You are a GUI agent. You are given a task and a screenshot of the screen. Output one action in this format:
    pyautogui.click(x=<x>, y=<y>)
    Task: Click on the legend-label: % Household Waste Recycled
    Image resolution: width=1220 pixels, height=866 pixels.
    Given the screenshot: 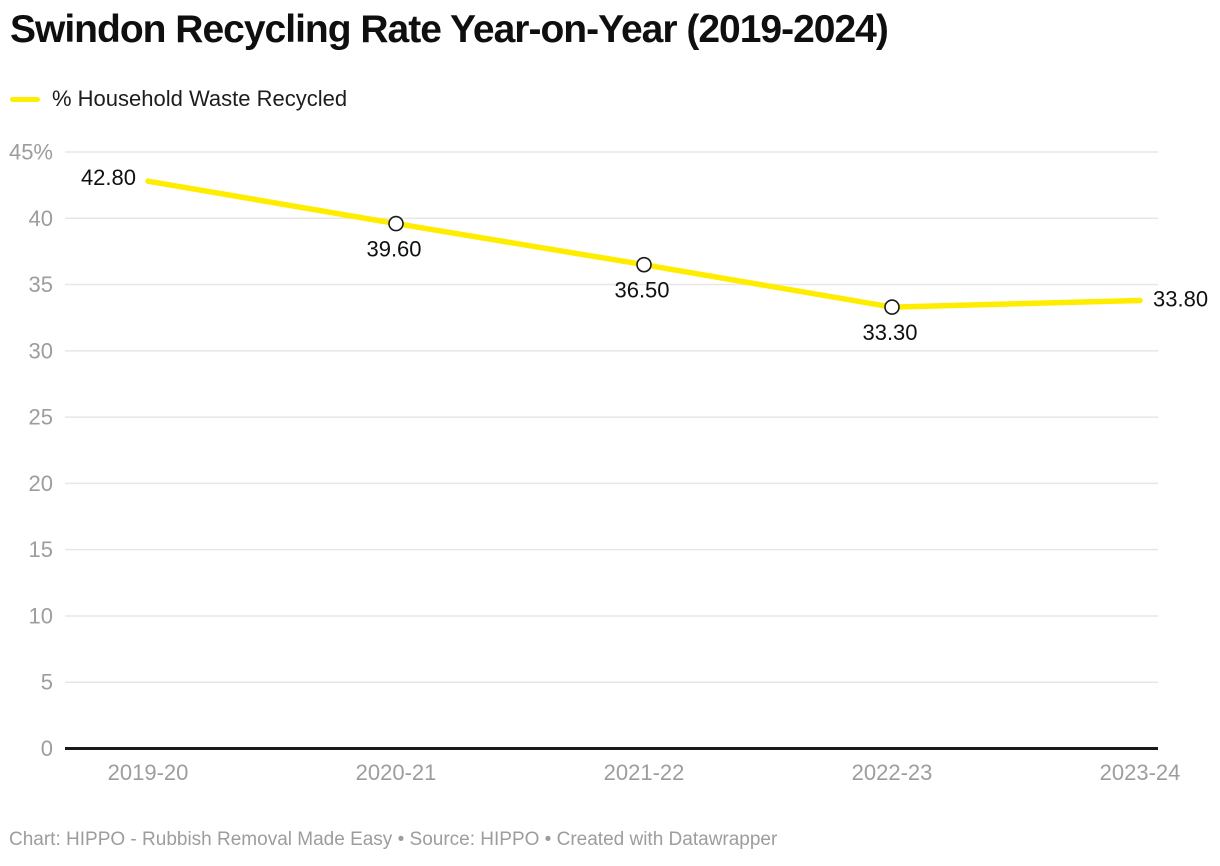 What is the action you would take?
    pyautogui.click(x=200, y=98)
    